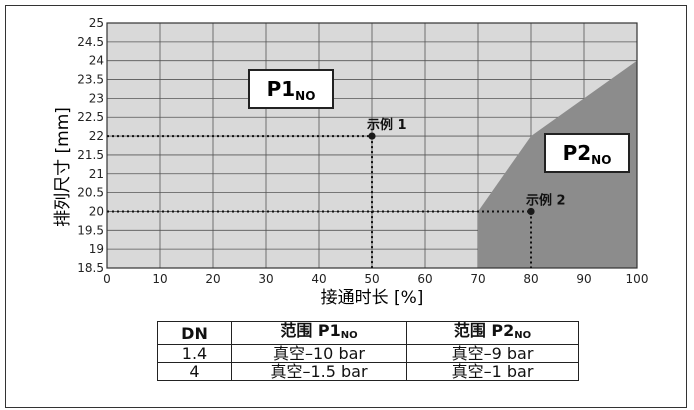 This screenshot has width=694, height=410. I want to click on y-tick-label: 19.5, so click(90, 230).